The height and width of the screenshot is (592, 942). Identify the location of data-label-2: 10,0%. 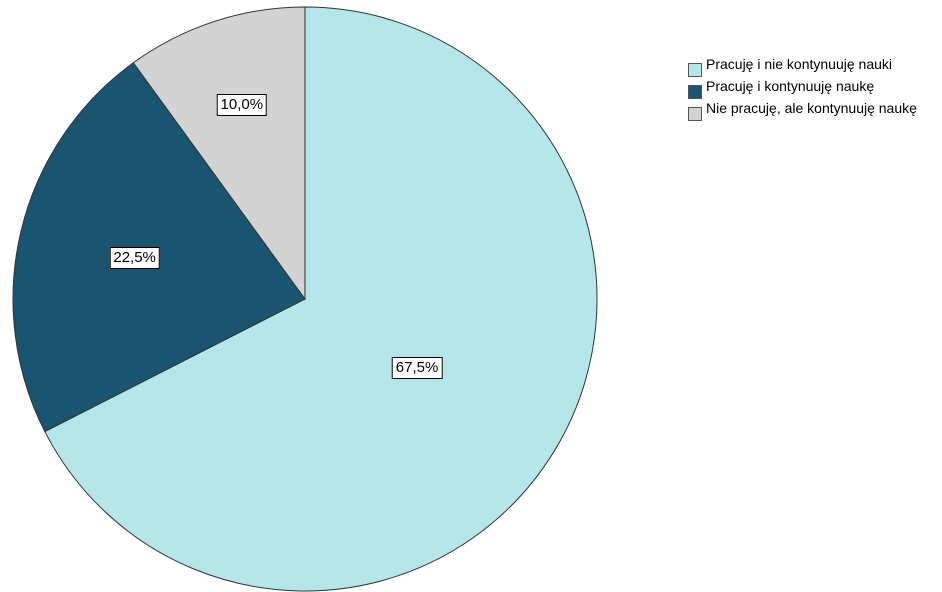
(242, 104).